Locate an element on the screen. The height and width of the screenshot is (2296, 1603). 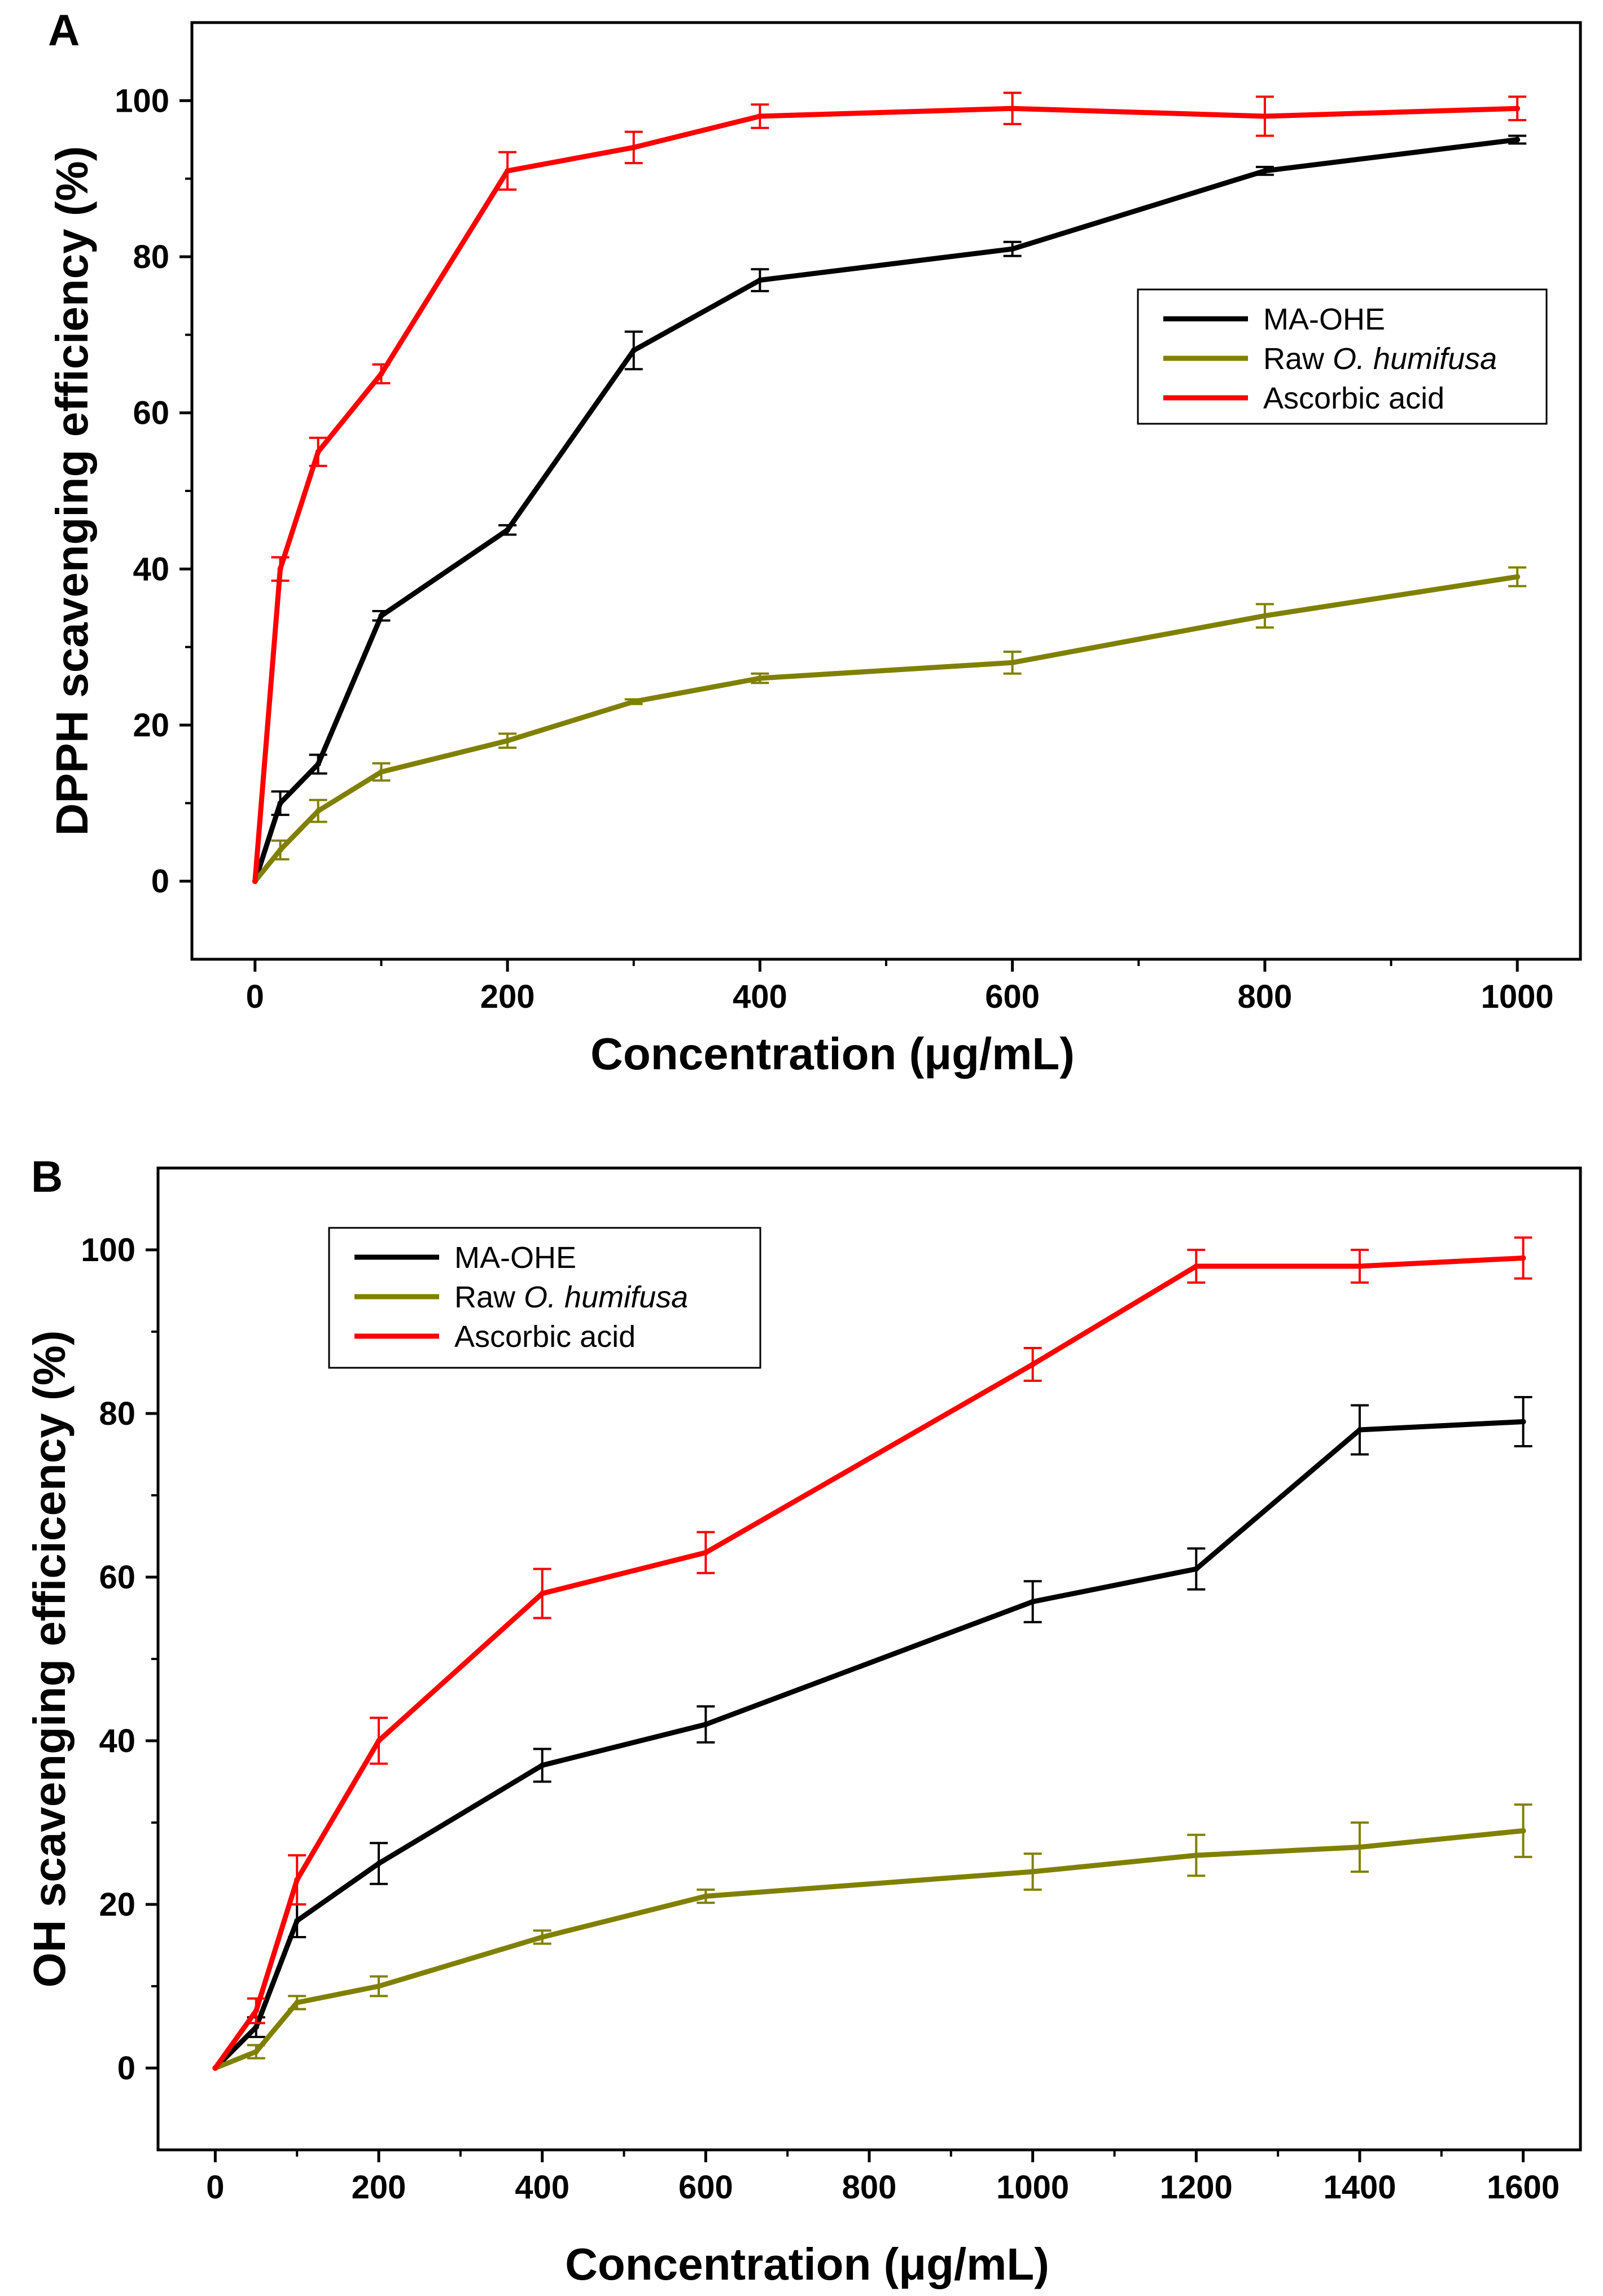
y-tick-label: 100 is located at coordinates (108, 1250).